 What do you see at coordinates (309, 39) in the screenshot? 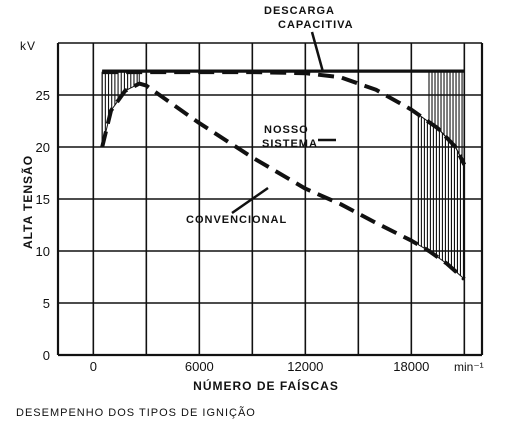
I see `annotation-descarga: DESCARGA CAPACITIVA` at bounding box center [309, 39].